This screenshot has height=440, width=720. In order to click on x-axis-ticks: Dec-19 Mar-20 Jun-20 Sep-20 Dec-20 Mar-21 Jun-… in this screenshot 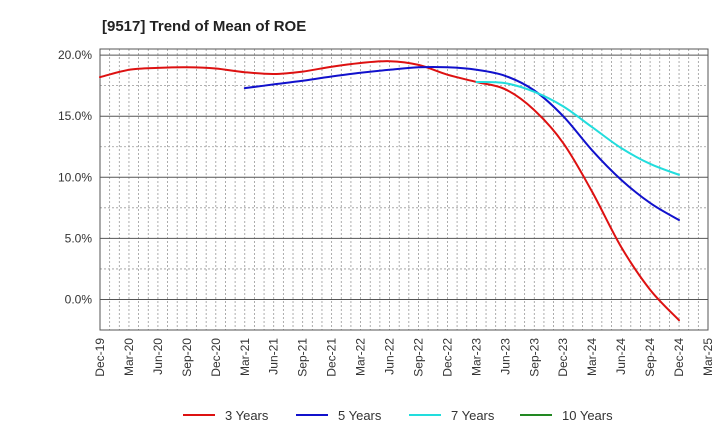, I will do `click(404, 357)`.